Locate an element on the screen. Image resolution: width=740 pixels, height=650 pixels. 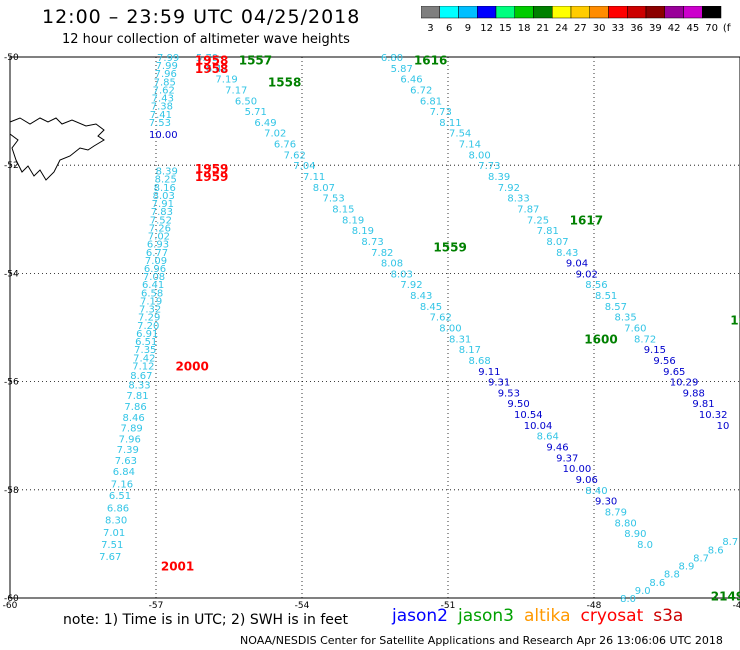
time-label: 1616 is located at coordinates (430, 61).